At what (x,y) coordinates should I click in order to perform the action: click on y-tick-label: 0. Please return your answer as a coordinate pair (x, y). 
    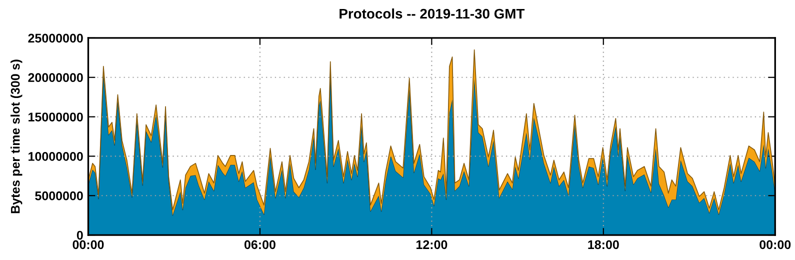
    Looking at the image, I should click on (79, 235).